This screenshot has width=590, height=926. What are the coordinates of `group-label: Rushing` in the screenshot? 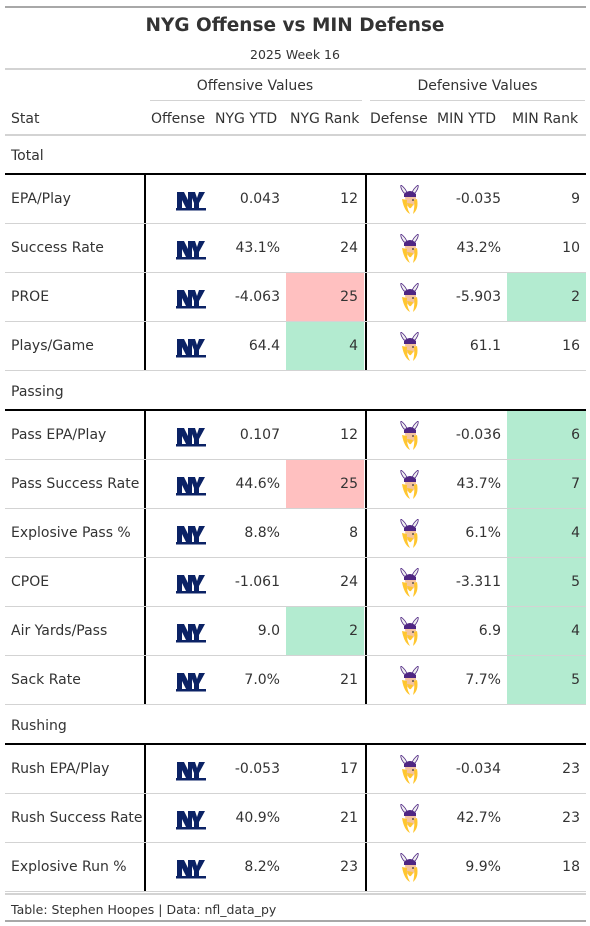 It's located at (39, 726).